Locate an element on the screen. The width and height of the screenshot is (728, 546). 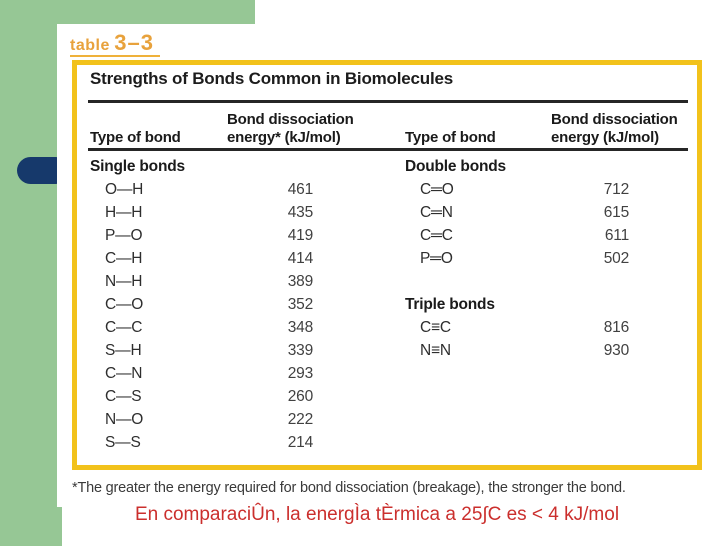
green-sidebar-band is located at coordinates (31, 273).